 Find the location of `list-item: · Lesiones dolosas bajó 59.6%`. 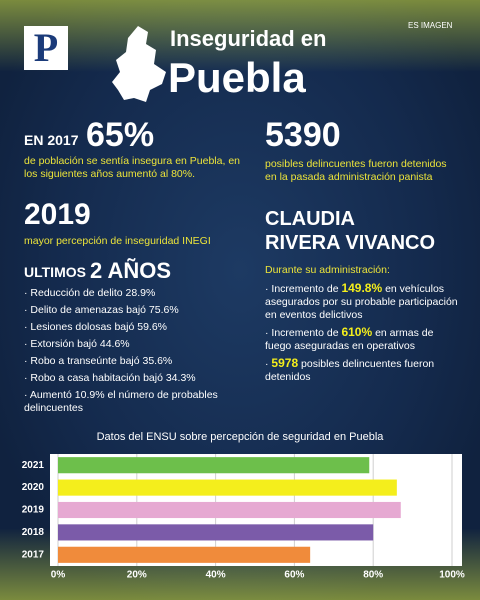

list-item: · Lesiones dolosas bajó 59.6% is located at coordinates (96, 327).